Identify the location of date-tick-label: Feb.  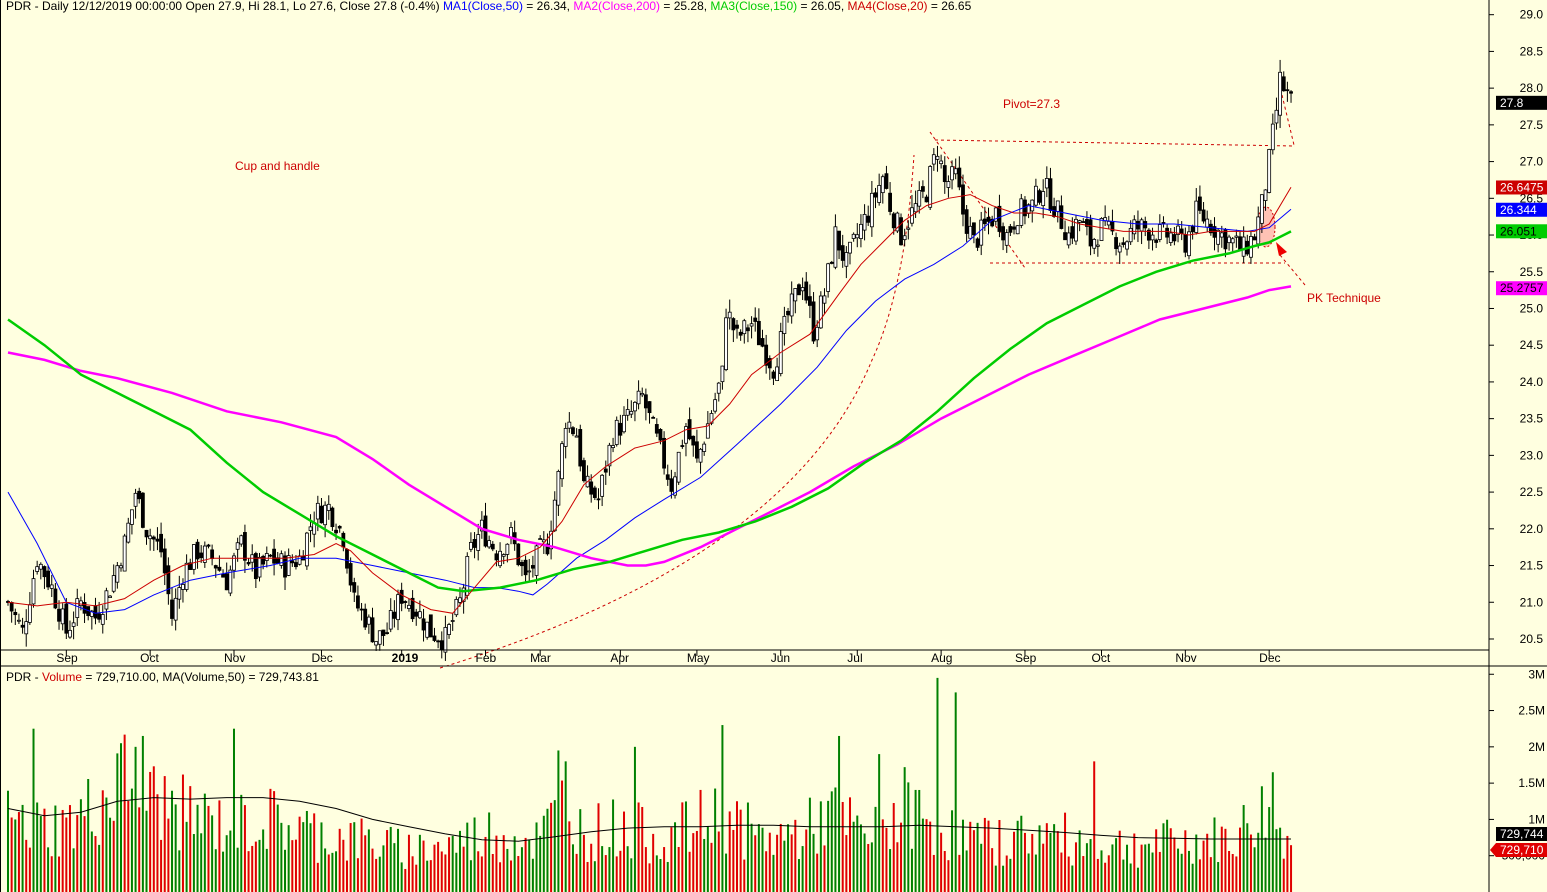
(485, 658).